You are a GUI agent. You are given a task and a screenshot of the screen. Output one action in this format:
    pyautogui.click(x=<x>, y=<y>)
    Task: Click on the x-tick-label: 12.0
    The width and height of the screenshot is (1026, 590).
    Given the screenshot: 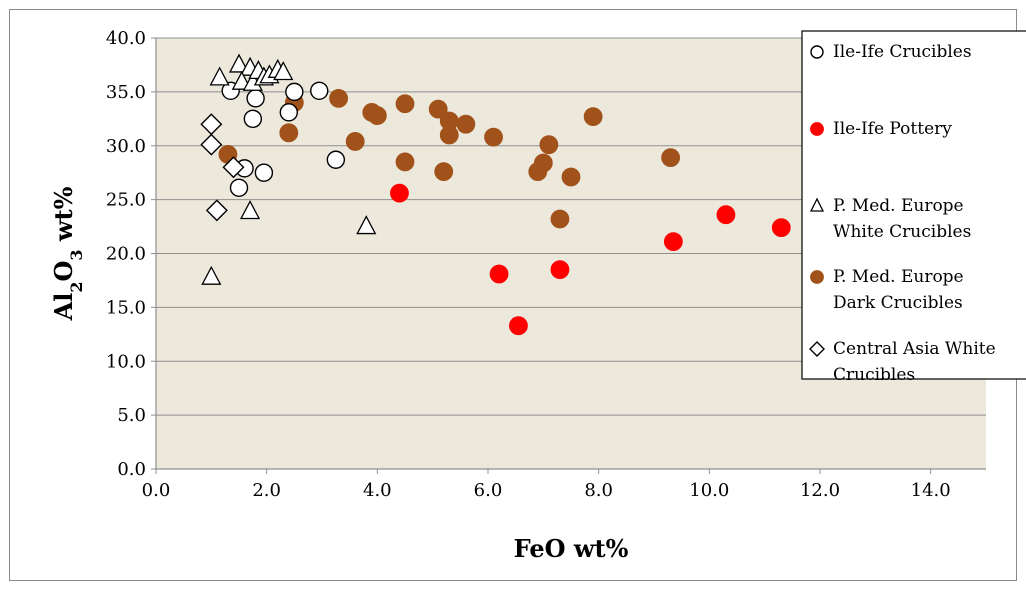 What is the action you would take?
    pyautogui.click(x=820, y=490)
    